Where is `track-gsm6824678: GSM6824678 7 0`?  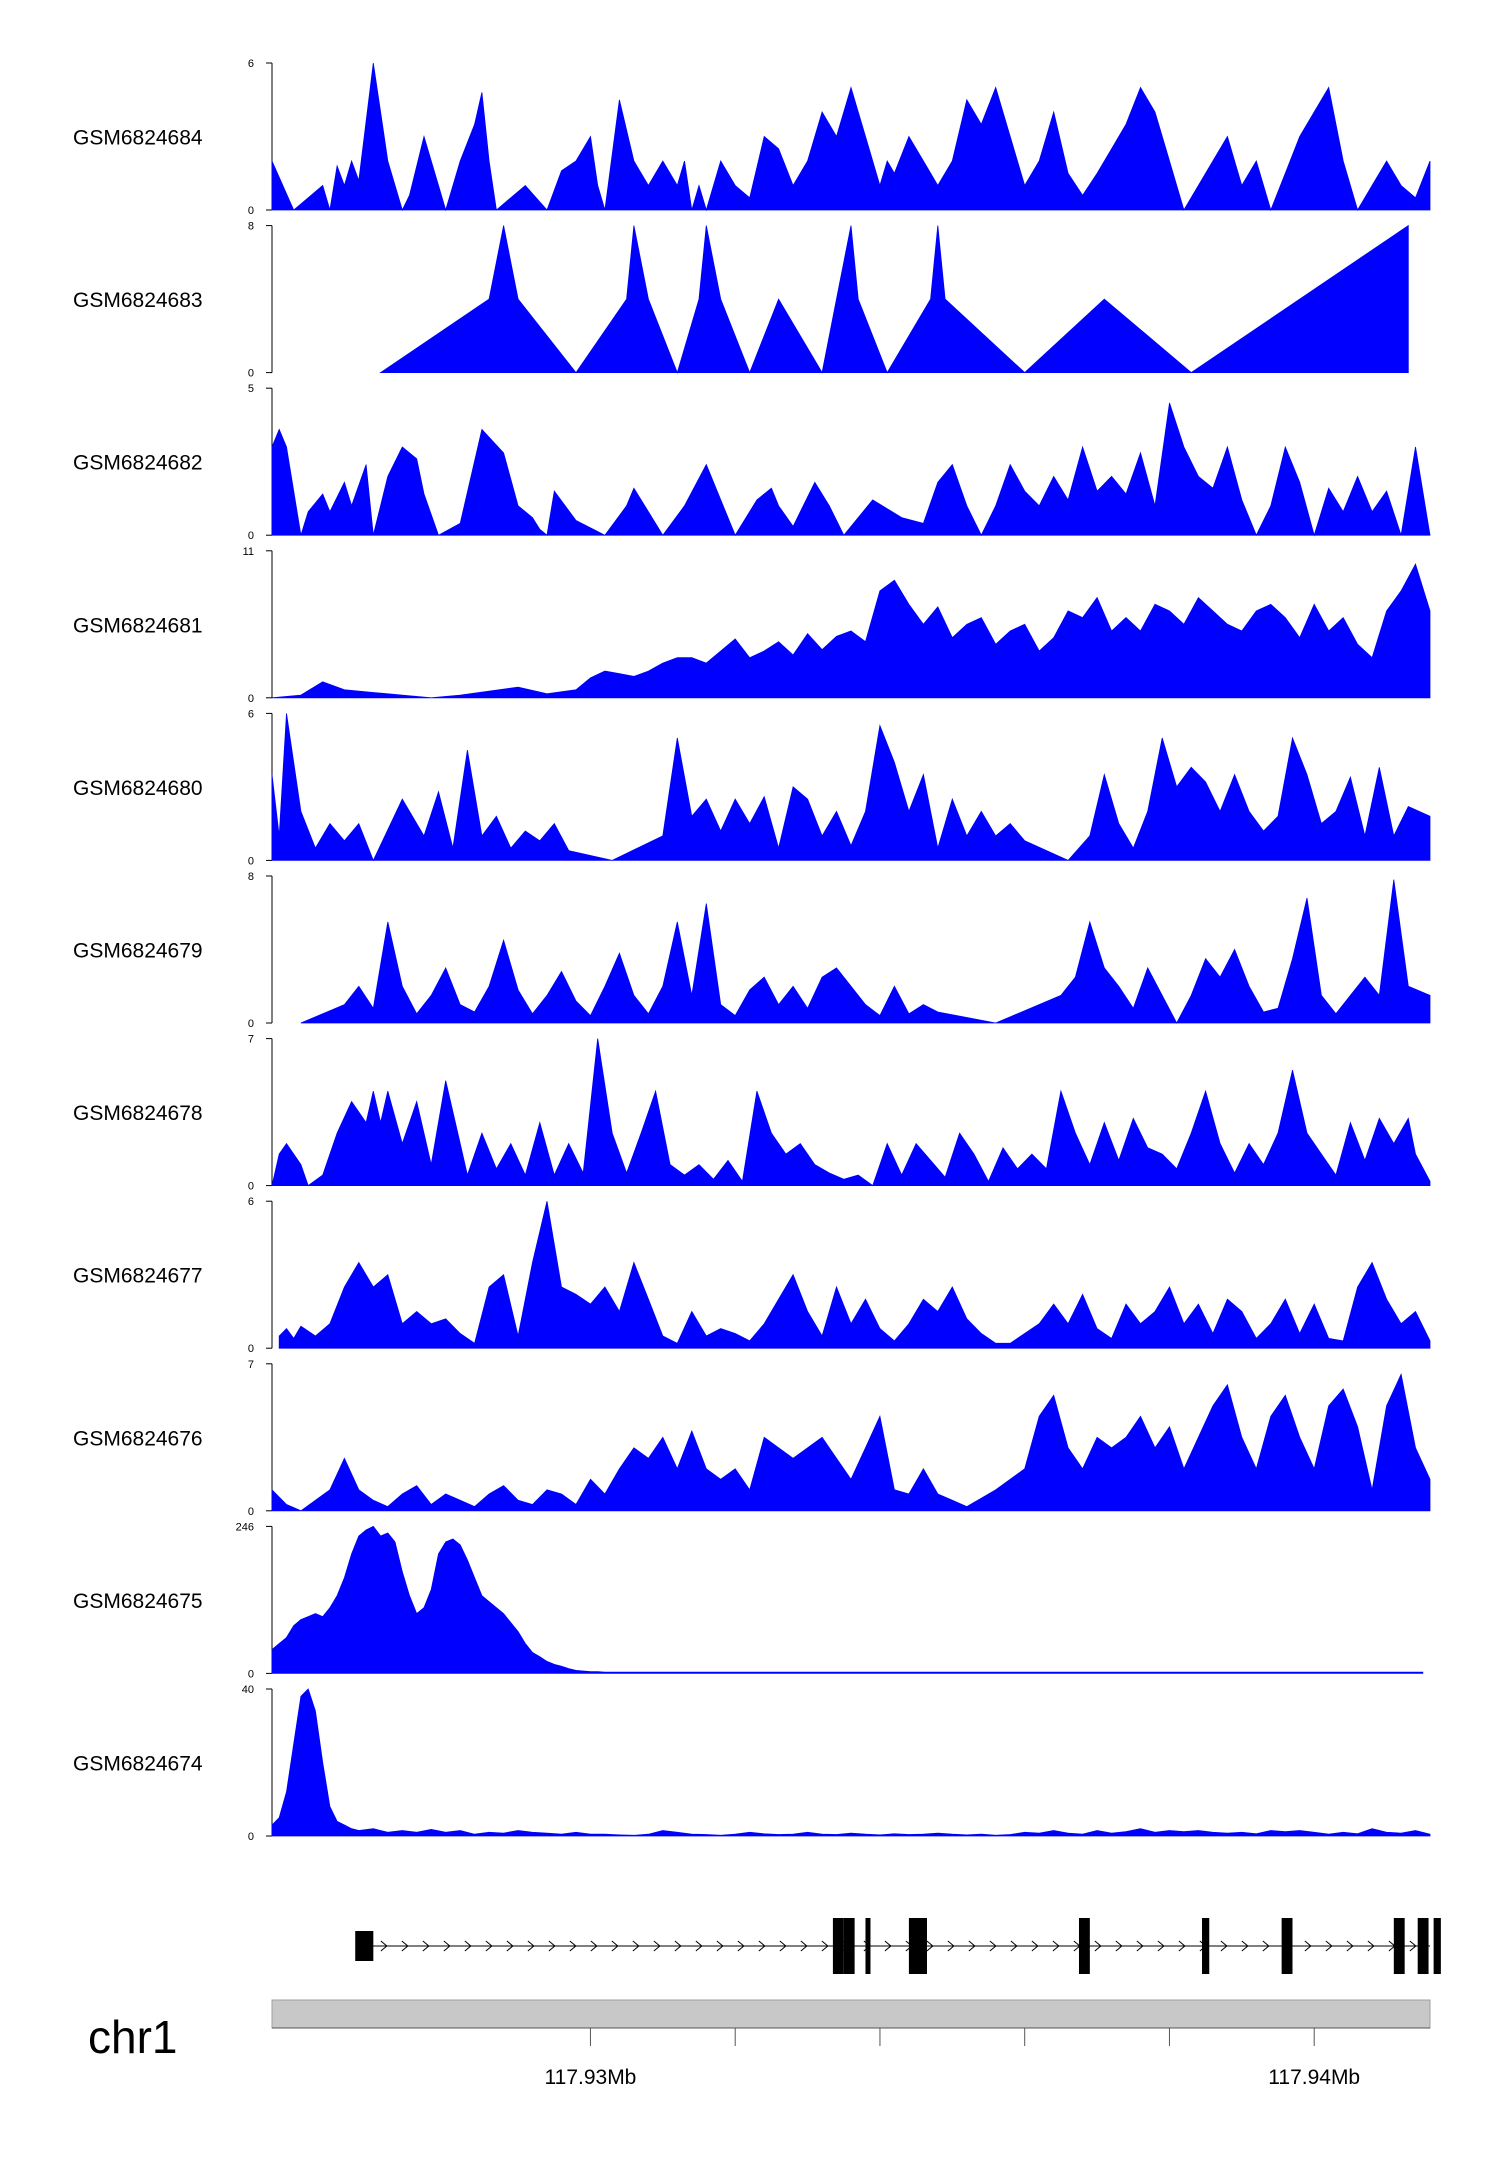
track-gsm6824678: GSM6824678 7 0 is located at coordinates (752, 1113).